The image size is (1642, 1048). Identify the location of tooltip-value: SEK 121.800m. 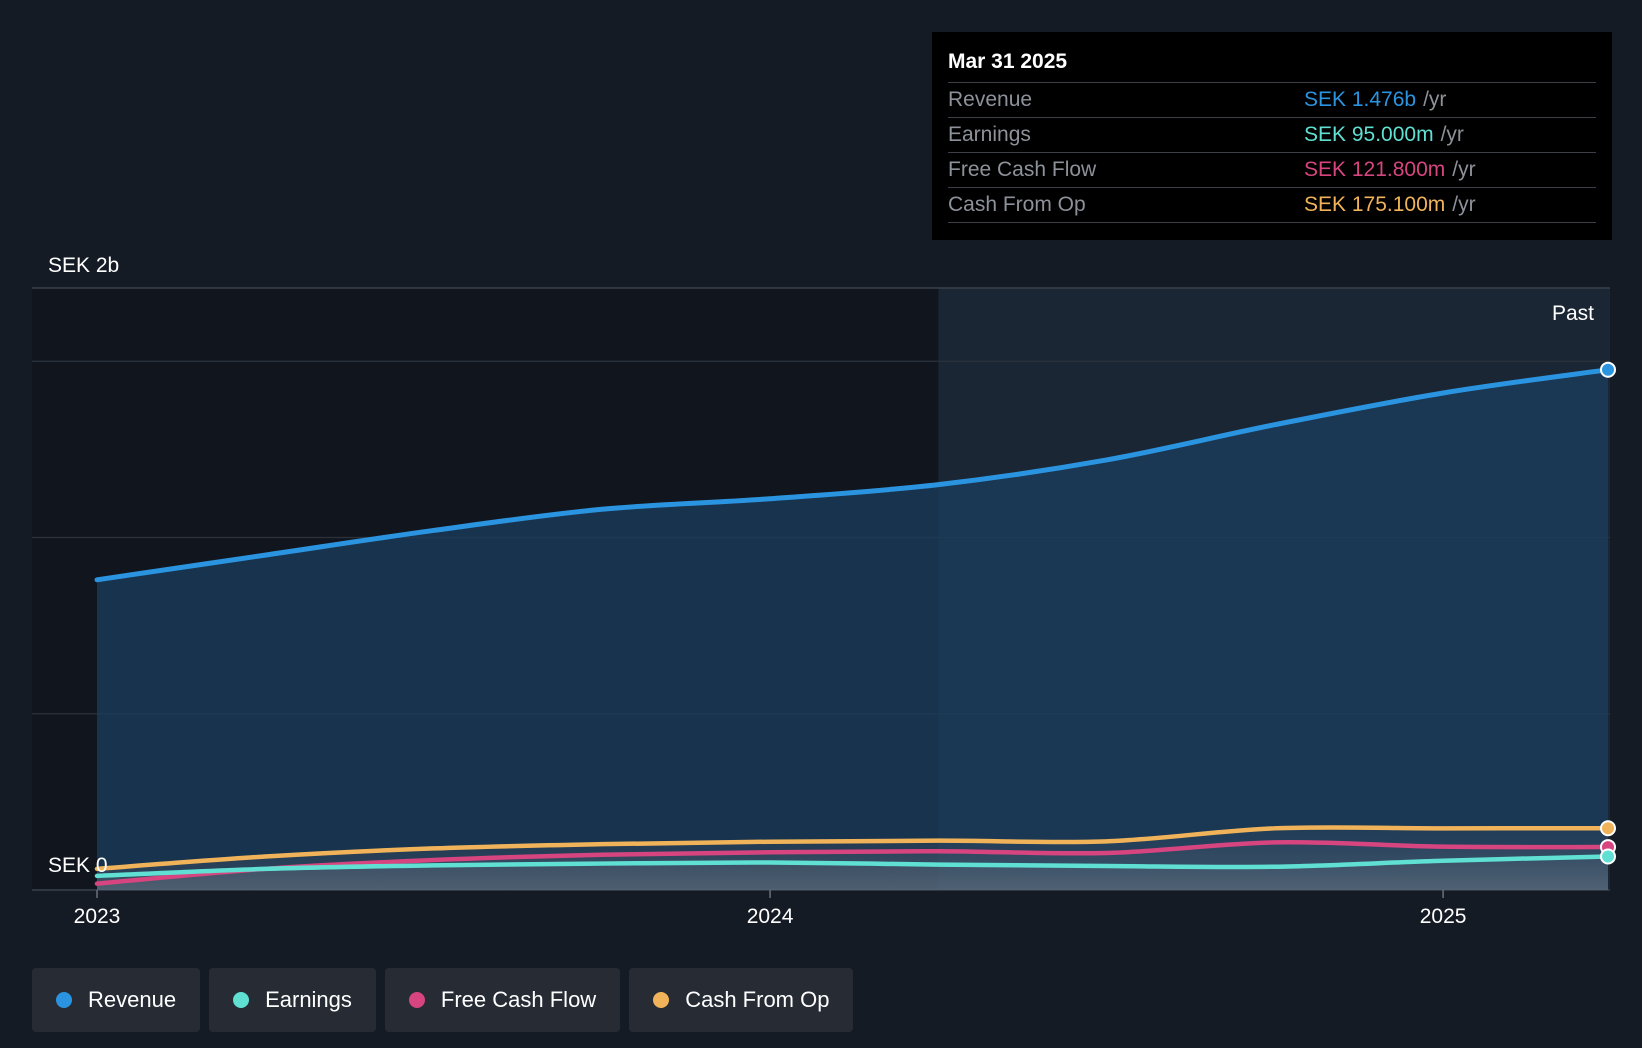
(1375, 169).